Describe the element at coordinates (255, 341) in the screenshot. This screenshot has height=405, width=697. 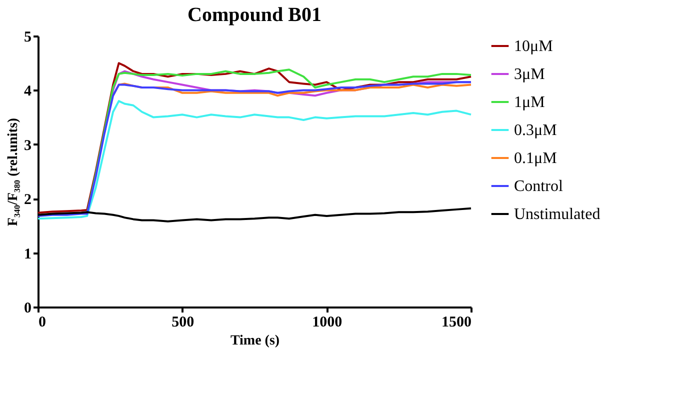
I see `x-axis-title: Time (s)` at that location.